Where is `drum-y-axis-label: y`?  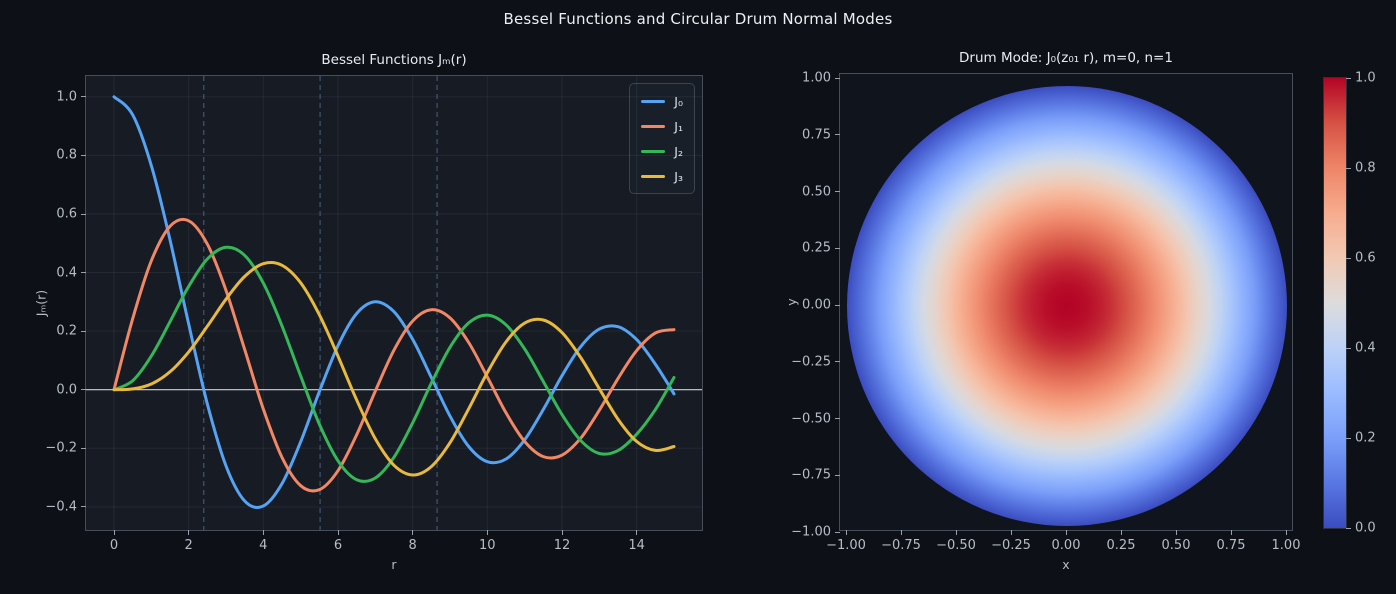
drum-y-axis-label: y is located at coordinates (792, 302).